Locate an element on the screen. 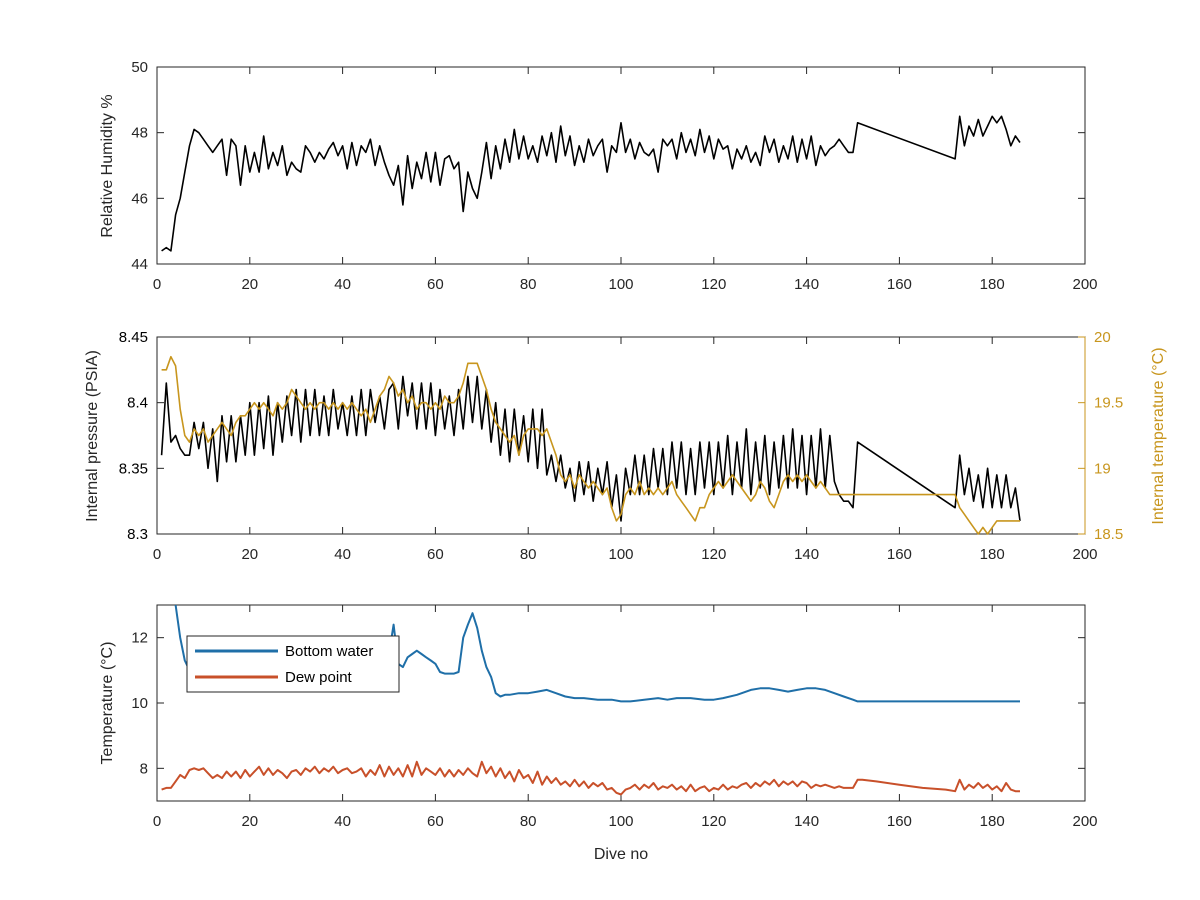 This screenshot has height=900, width=1200. temperature-x-tick-label: 180 is located at coordinates (992, 821).